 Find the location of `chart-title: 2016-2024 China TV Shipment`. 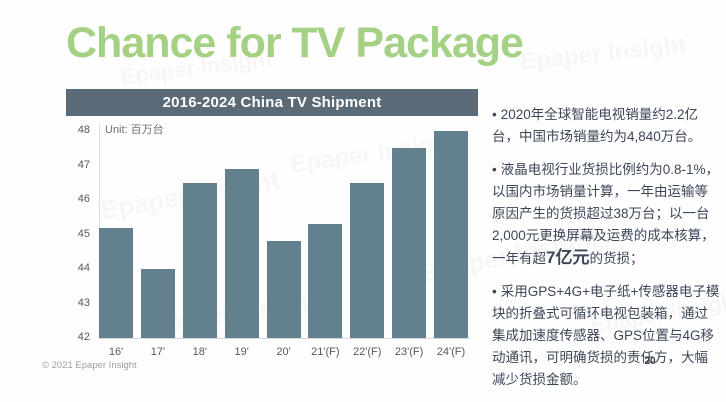

chart-title: 2016-2024 China TV Shipment is located at coordinates (272, 102).